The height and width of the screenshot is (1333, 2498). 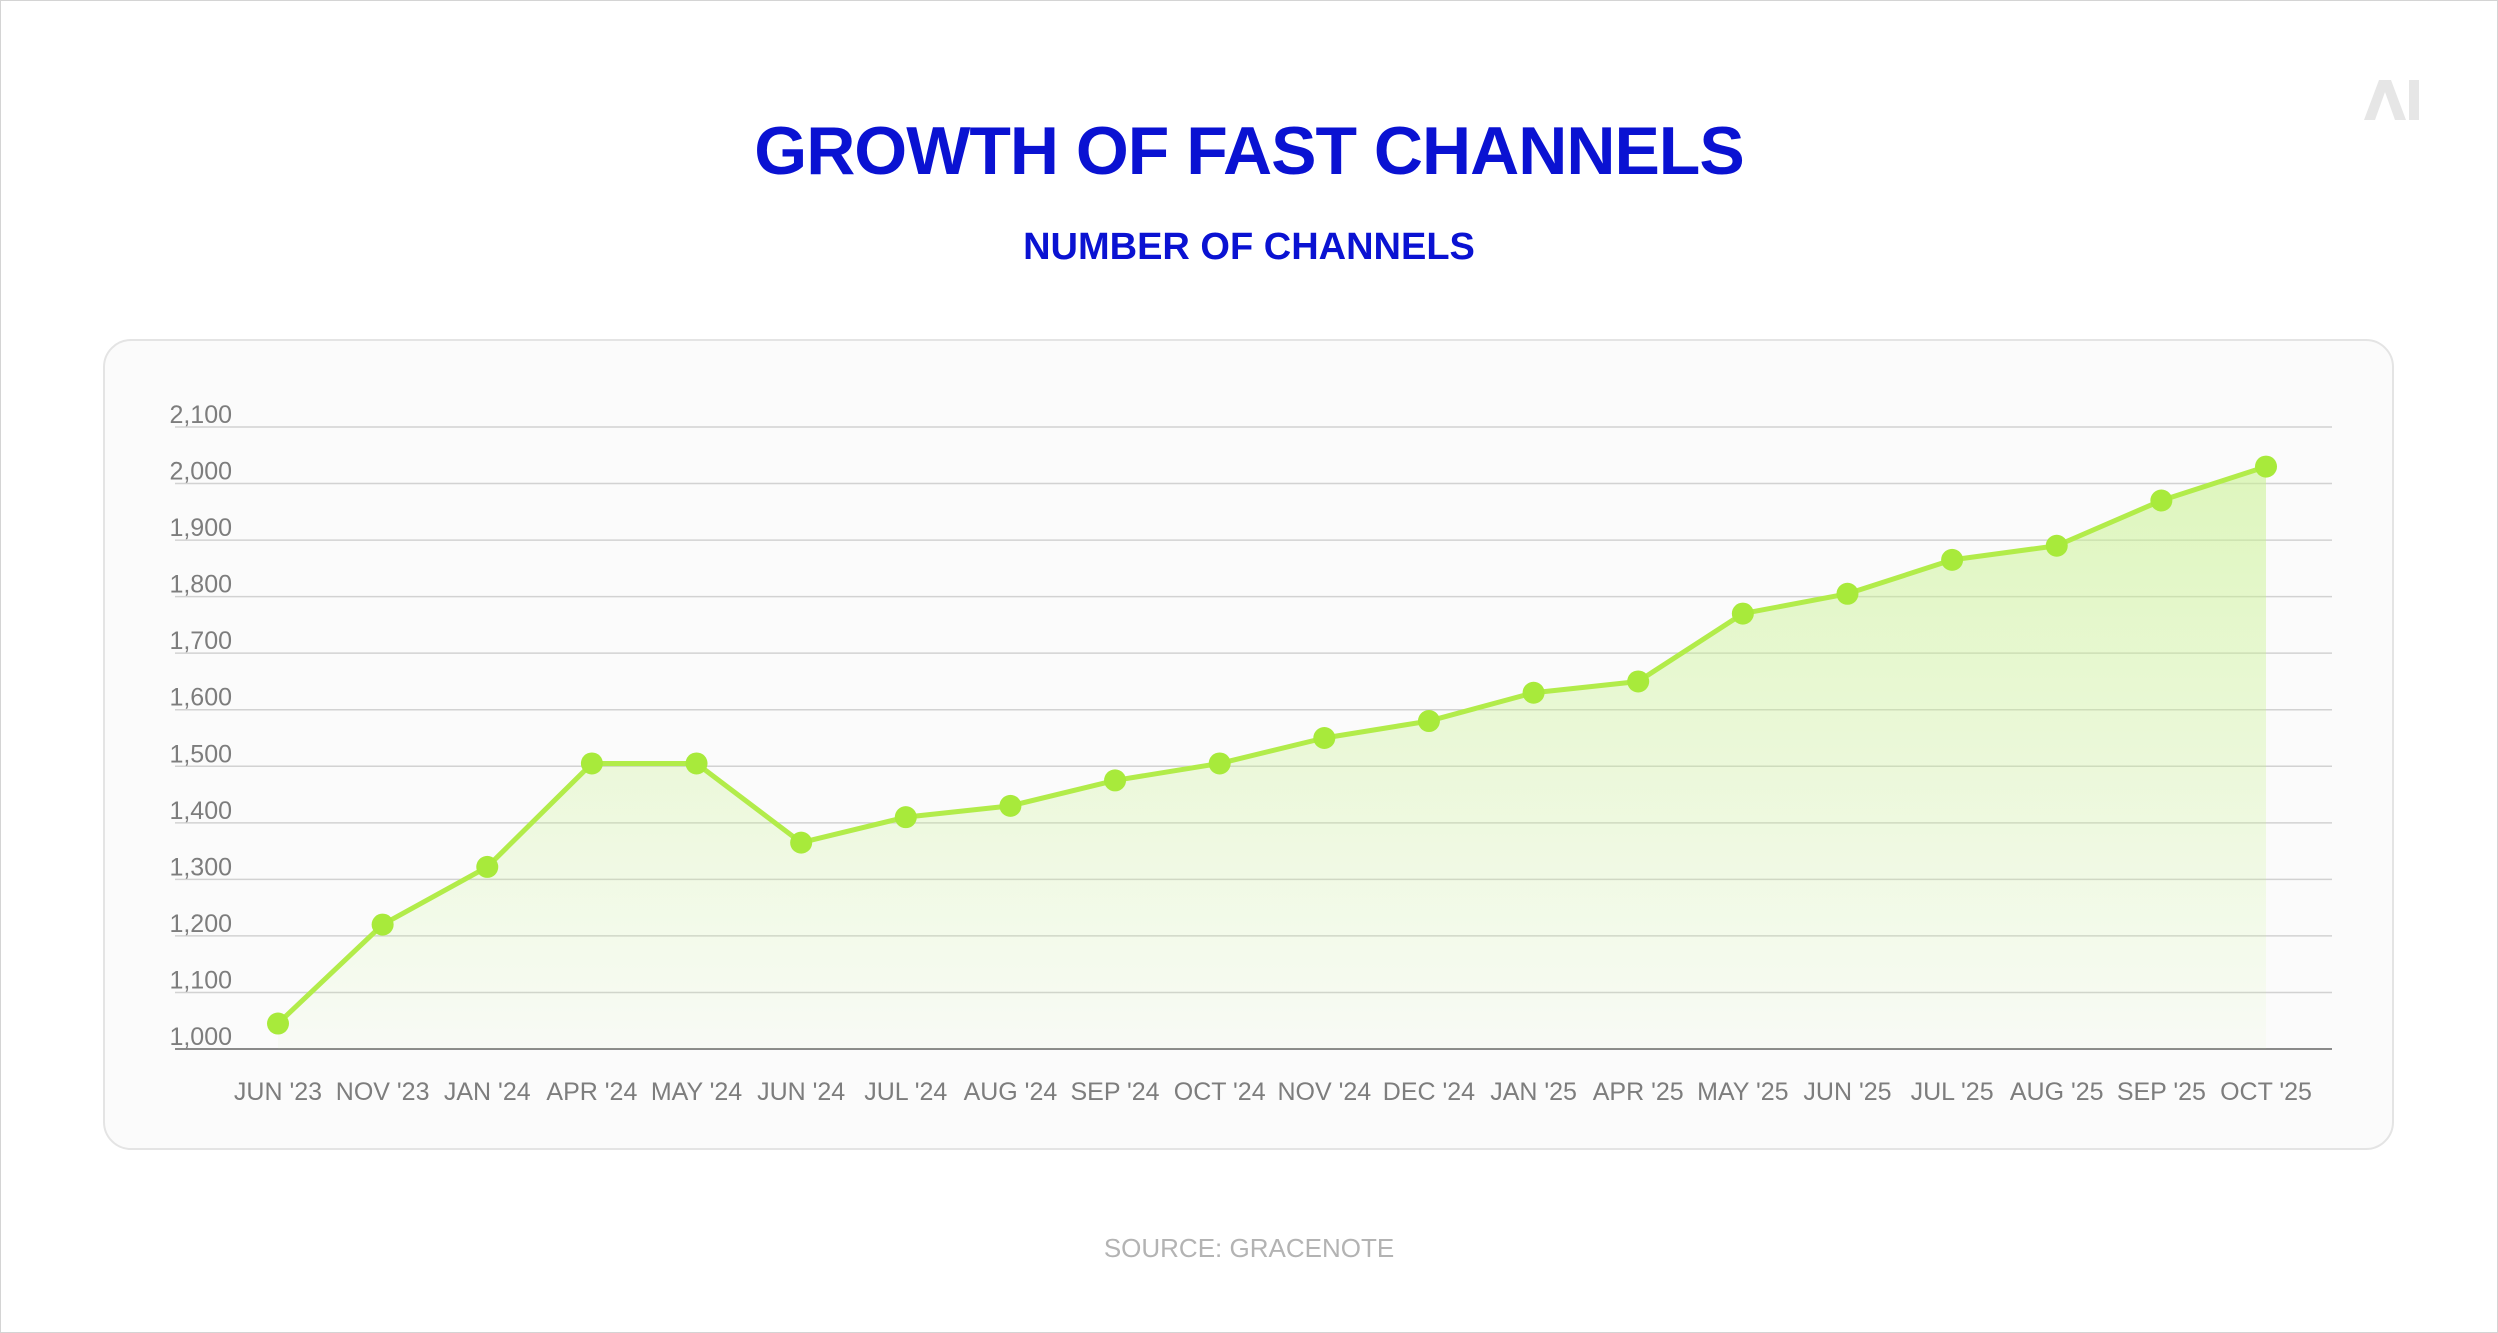 I want to click on x-tick-label: JUN '24, so click(x=801, y=1092).